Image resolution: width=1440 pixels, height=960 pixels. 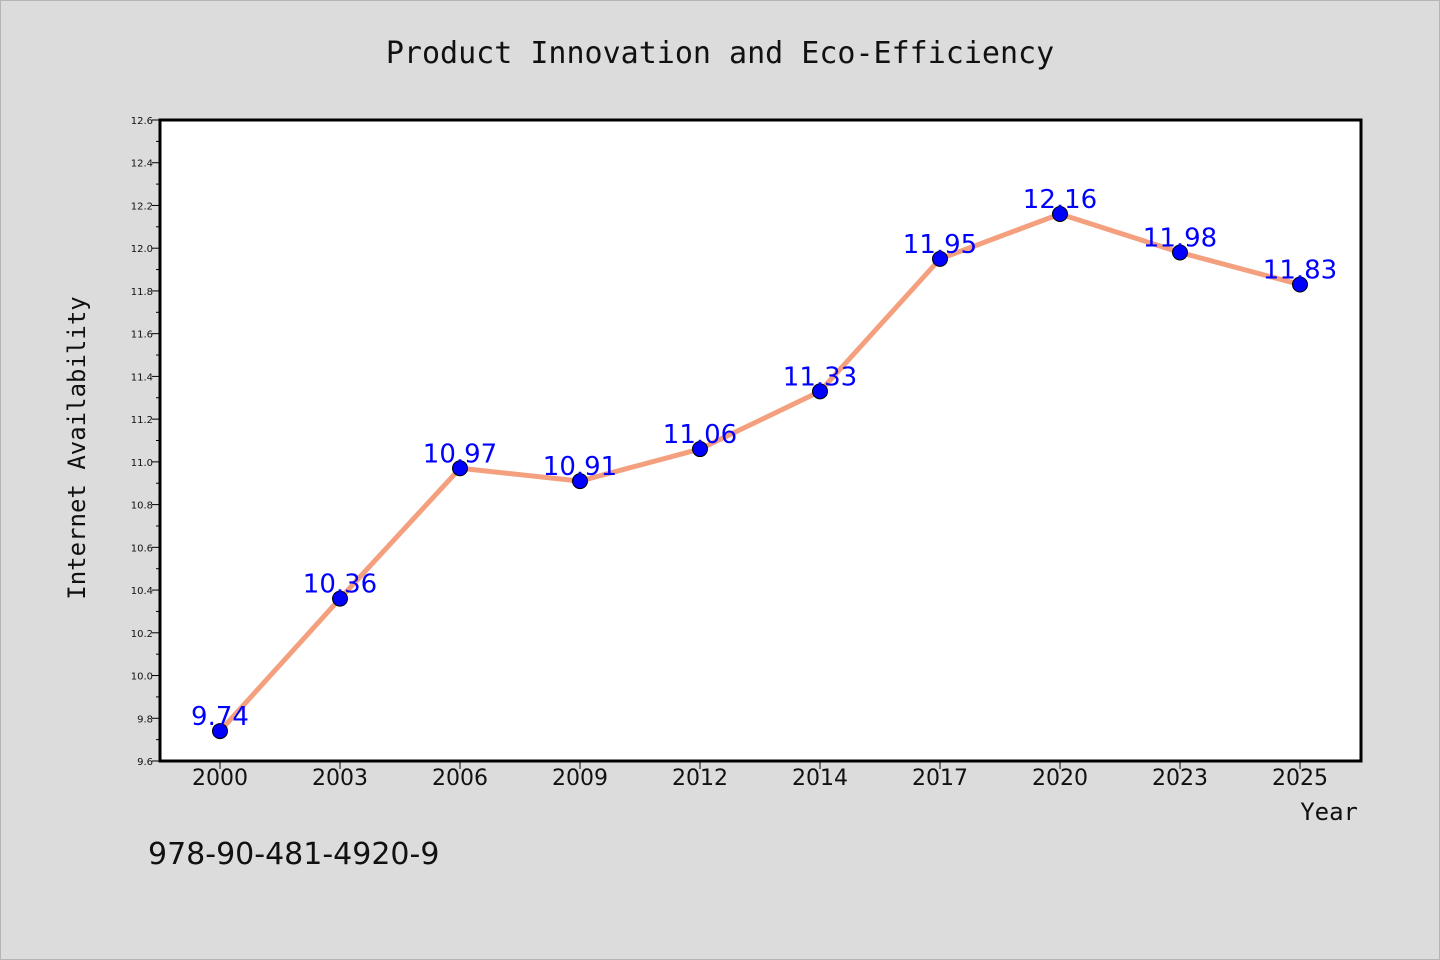 I want to click on y-tick-label: 9.8, so click(x=145, y=719).